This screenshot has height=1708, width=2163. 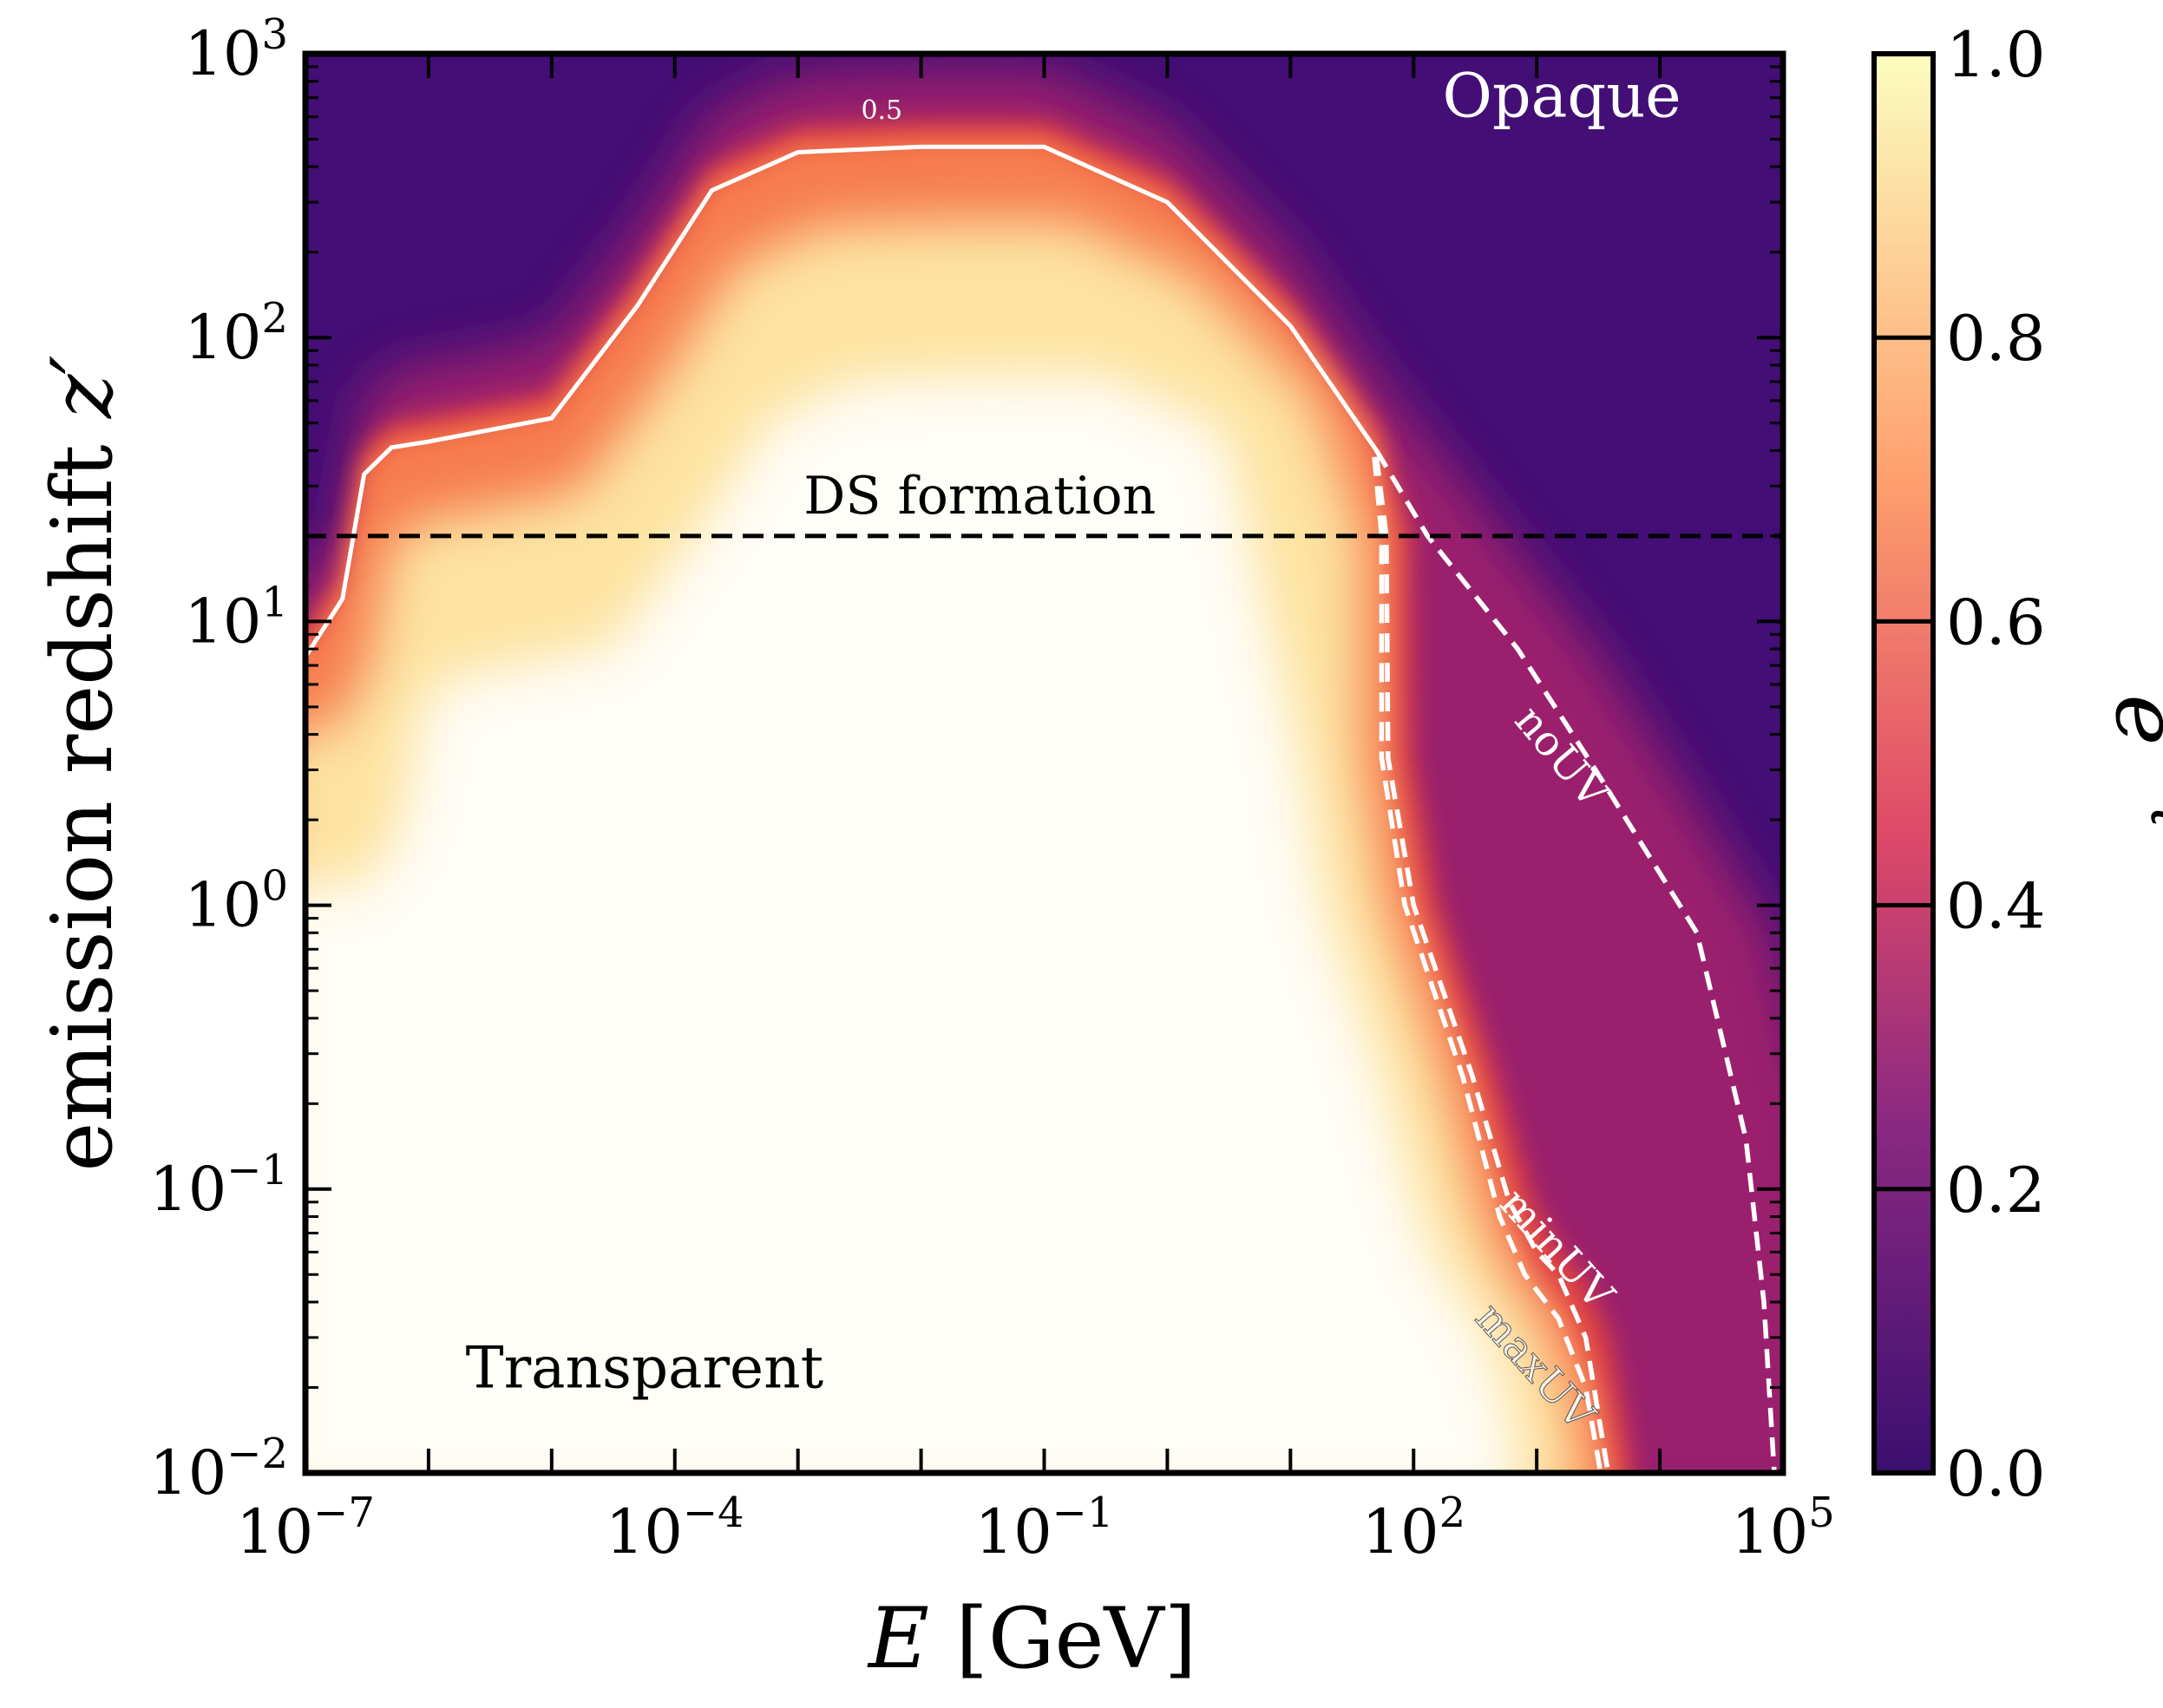 What do you see at coordinates (898, 1639) in the screenshot?
I see `x-axis-symbol: E` at bounding box center [898, 1639].